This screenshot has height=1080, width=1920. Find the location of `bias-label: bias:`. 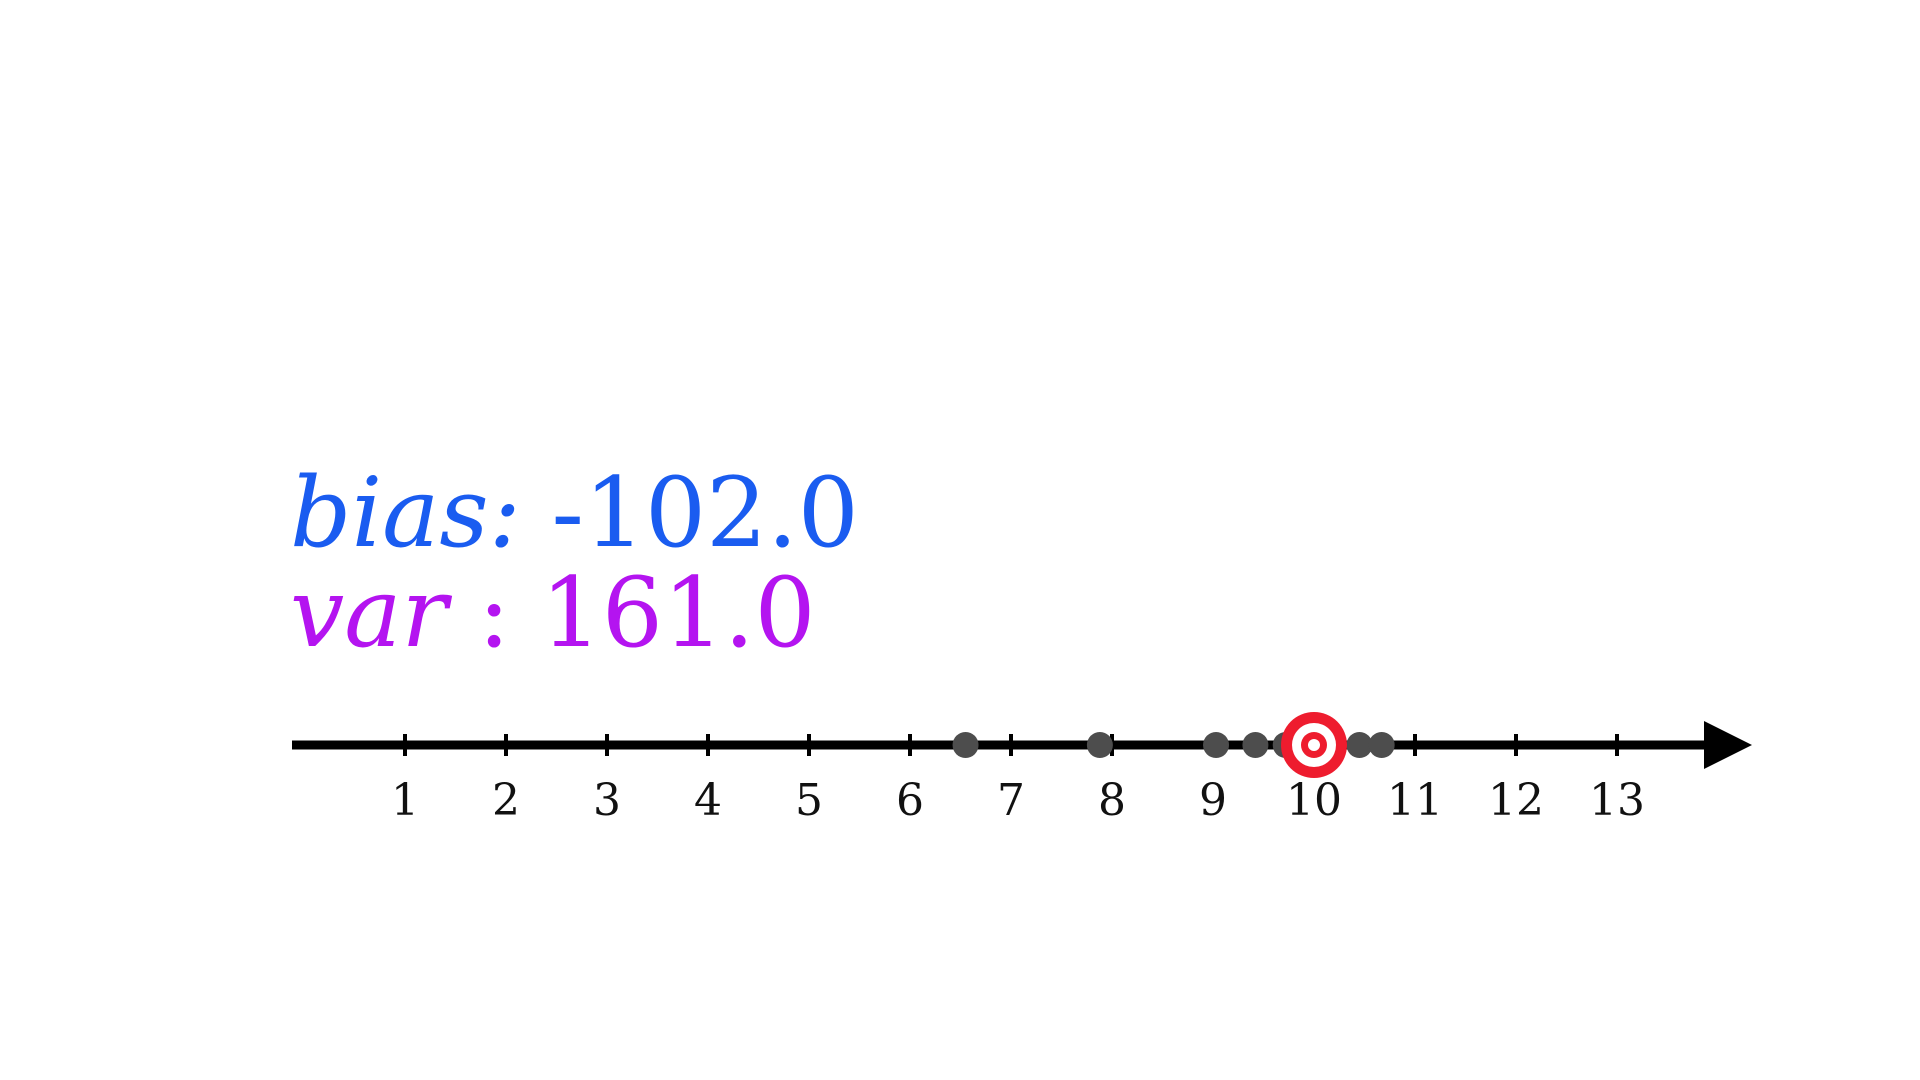

bias-label: bias: is located at coordinates (405, 513).